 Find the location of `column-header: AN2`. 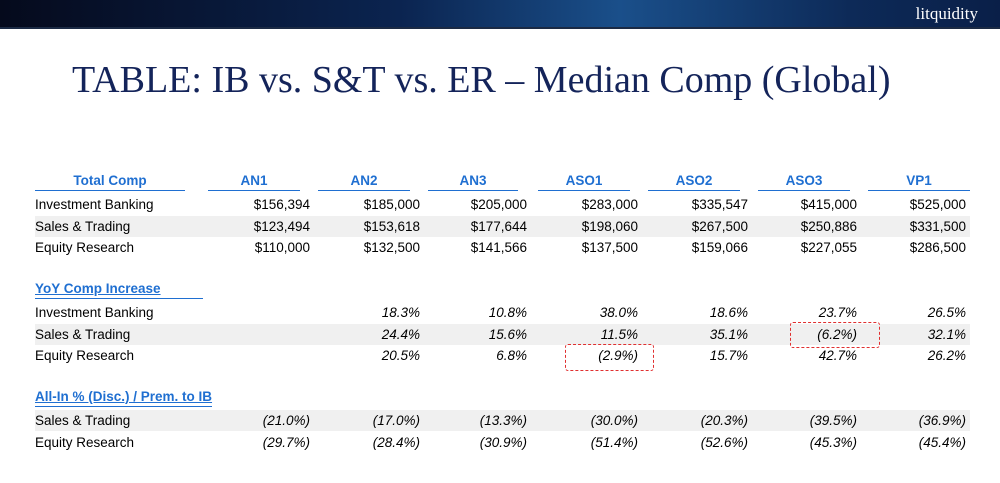

column-header: AN2 is located at coordinates (364, 182).